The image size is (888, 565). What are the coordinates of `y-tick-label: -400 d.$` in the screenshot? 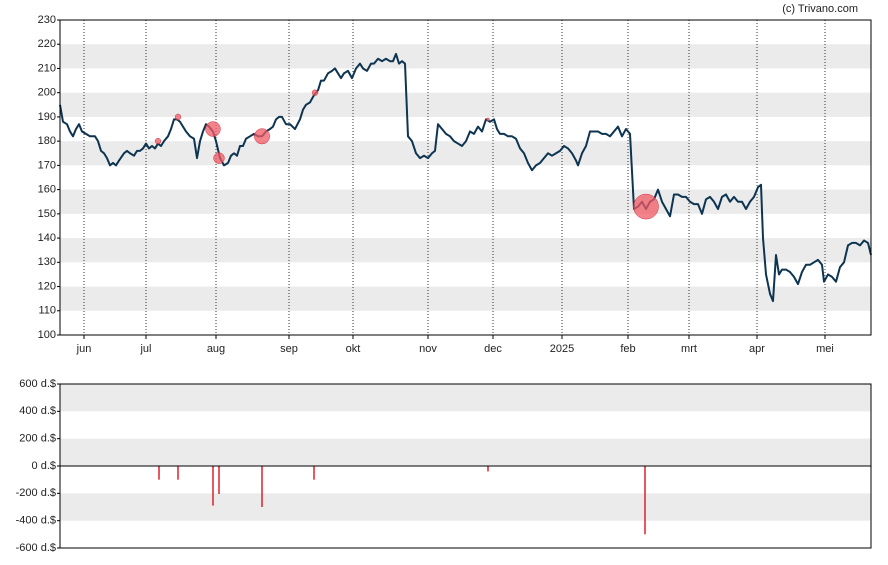 It's located at (36, 521).